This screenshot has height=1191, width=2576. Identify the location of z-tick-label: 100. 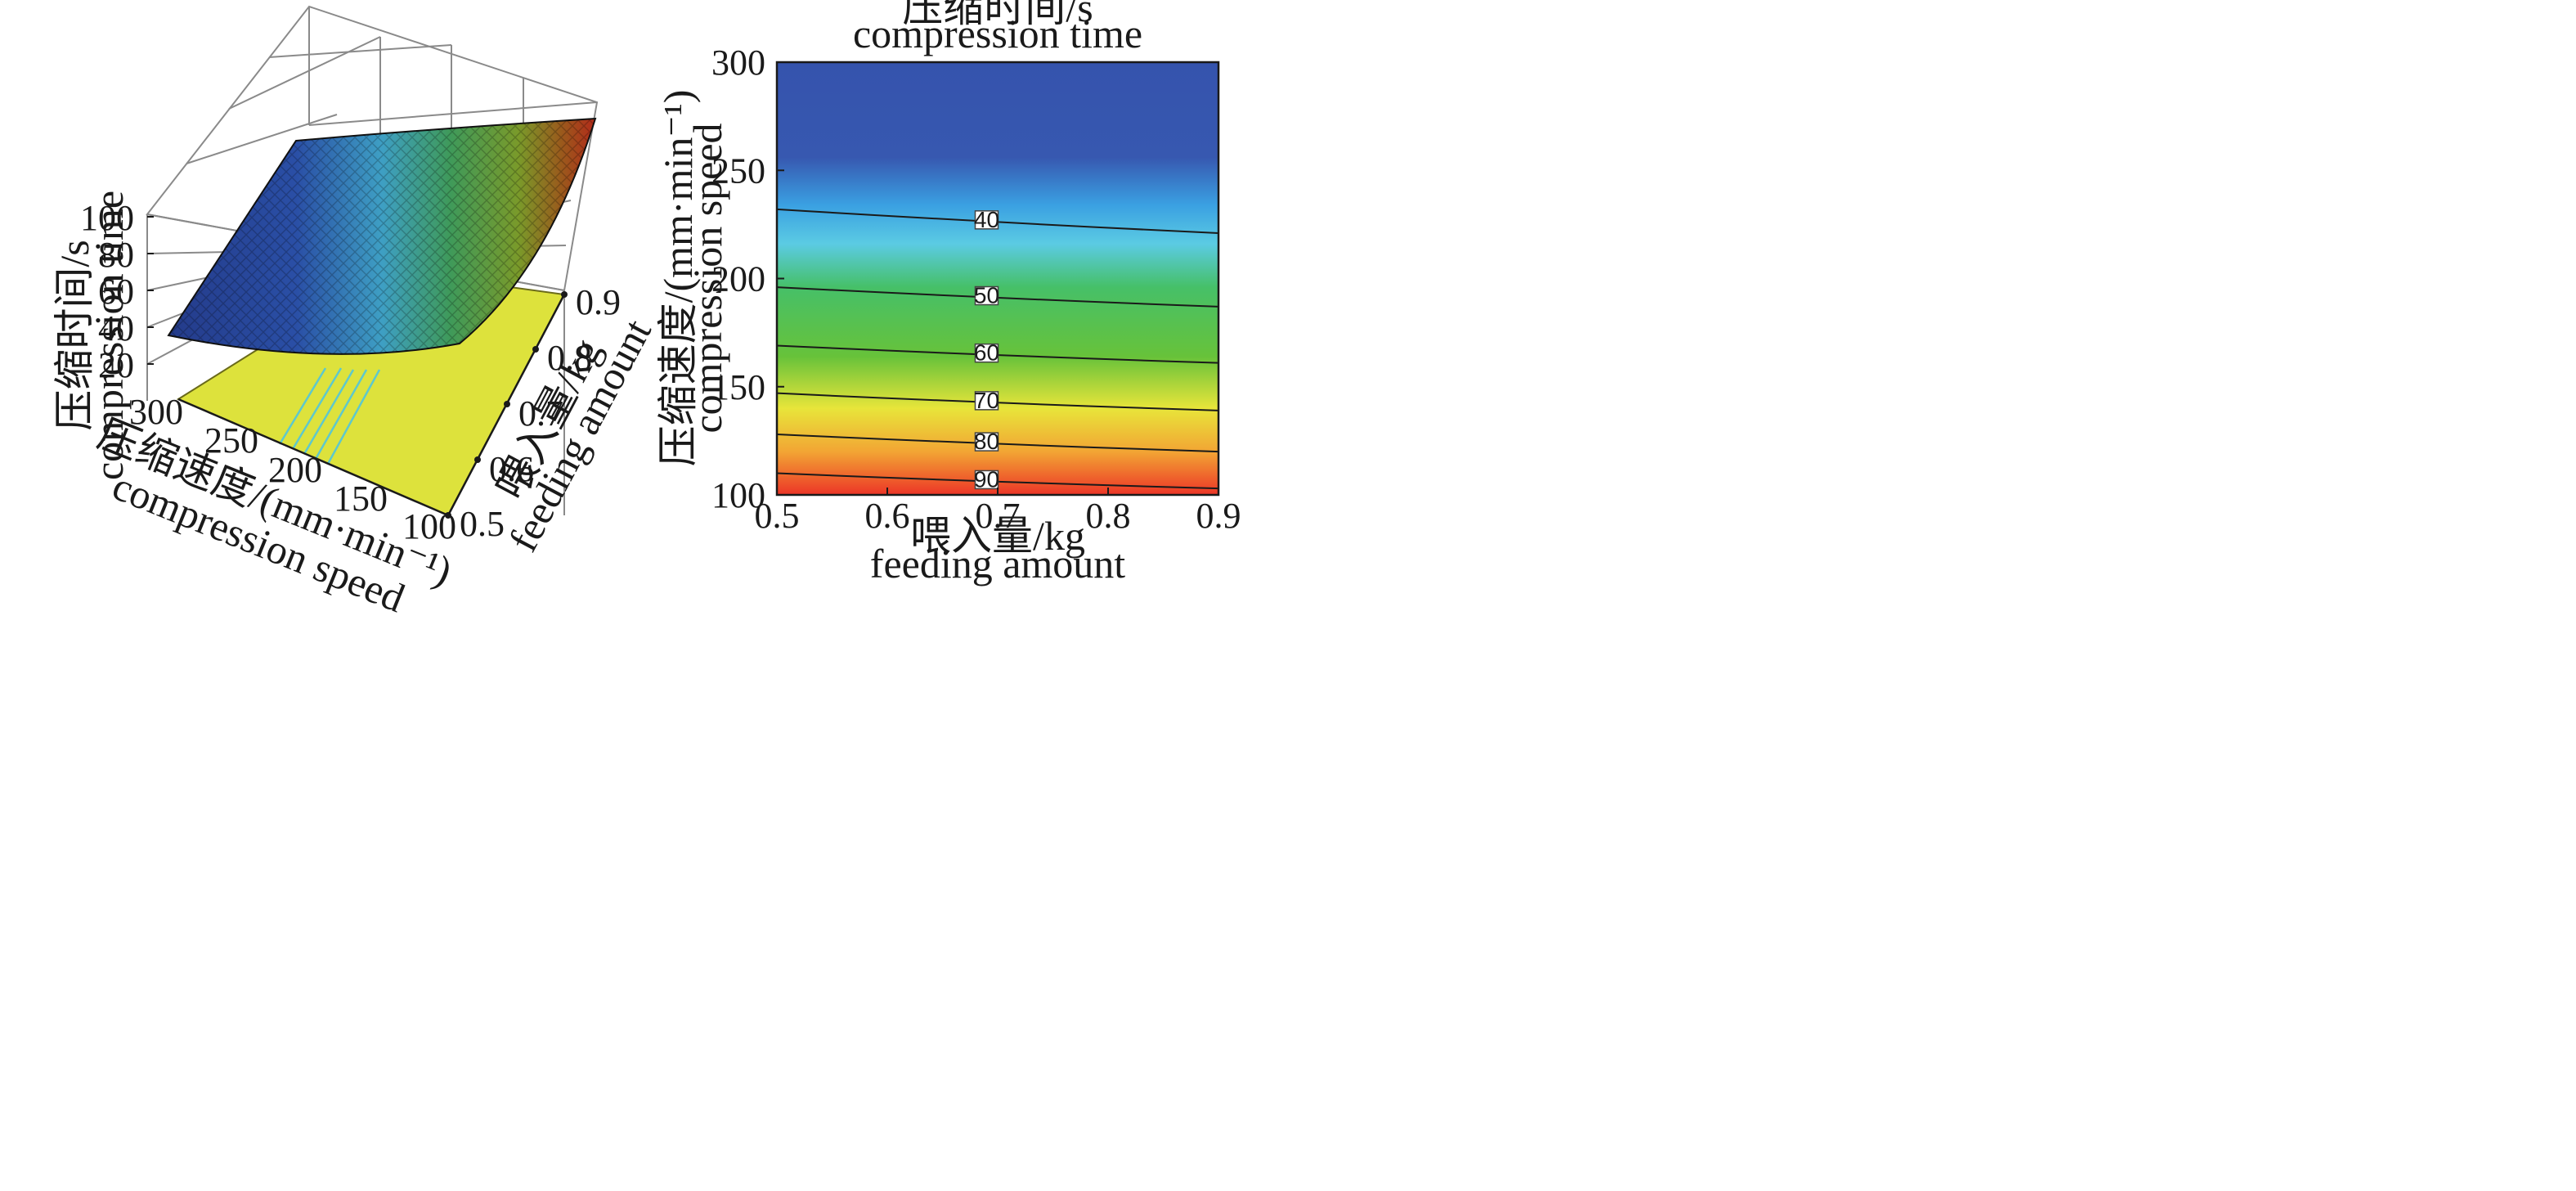
(107, 218).